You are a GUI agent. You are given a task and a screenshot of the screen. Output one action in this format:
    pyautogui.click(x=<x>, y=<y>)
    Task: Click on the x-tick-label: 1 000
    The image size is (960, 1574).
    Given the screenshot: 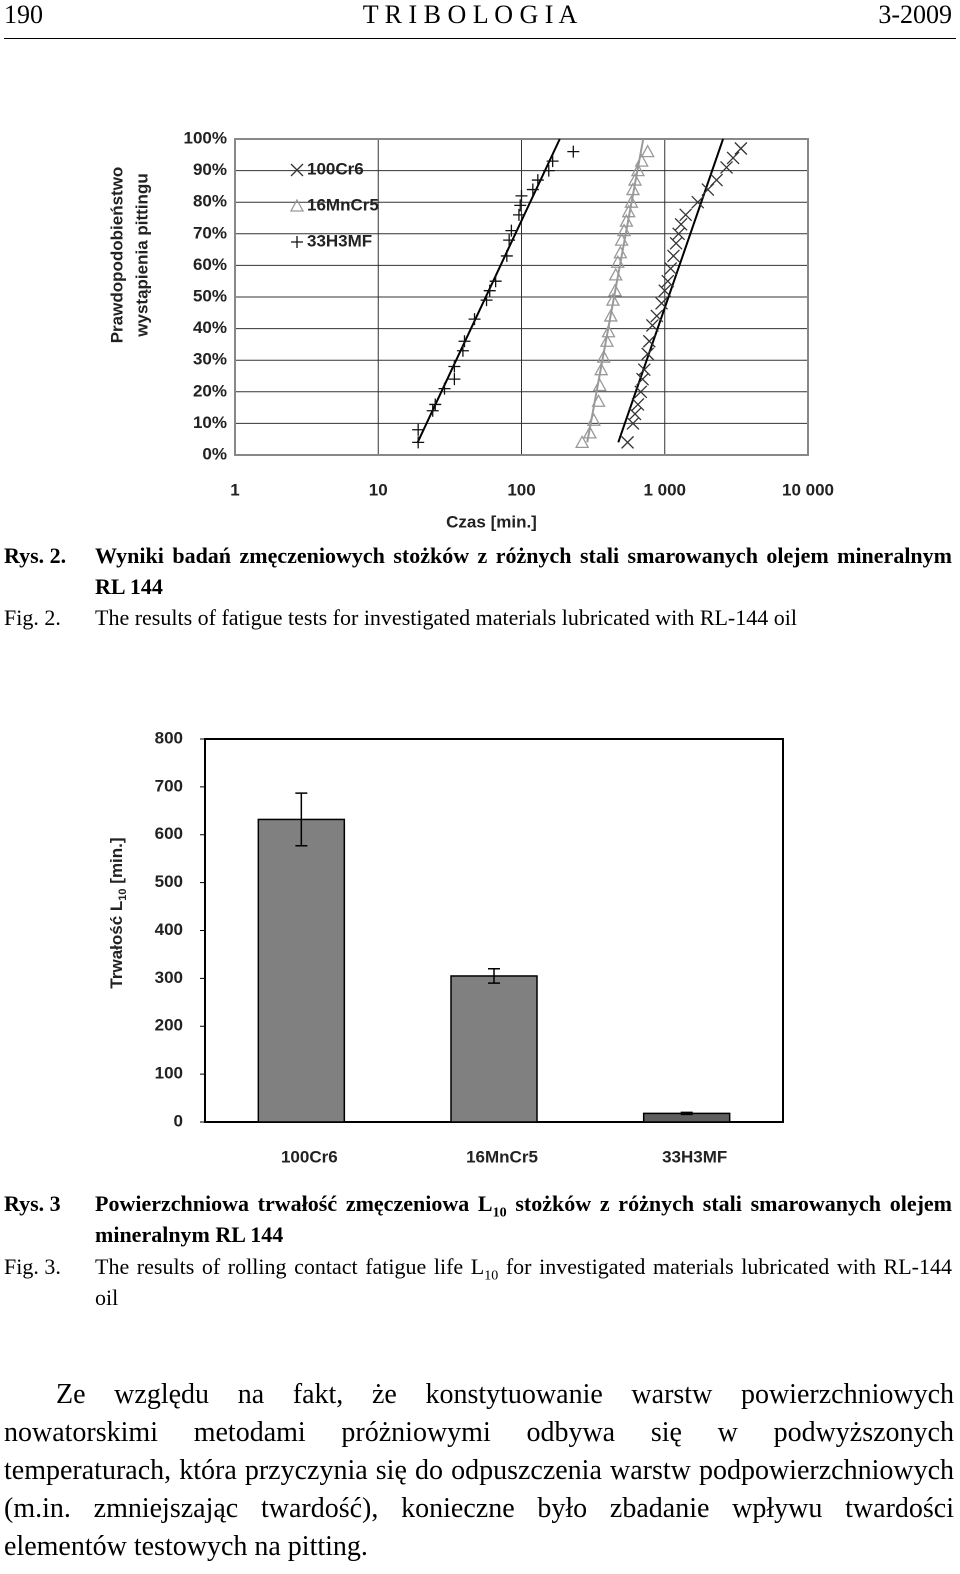 What is the action you would take?
    pyautogui.click(x=664, y=489)
    